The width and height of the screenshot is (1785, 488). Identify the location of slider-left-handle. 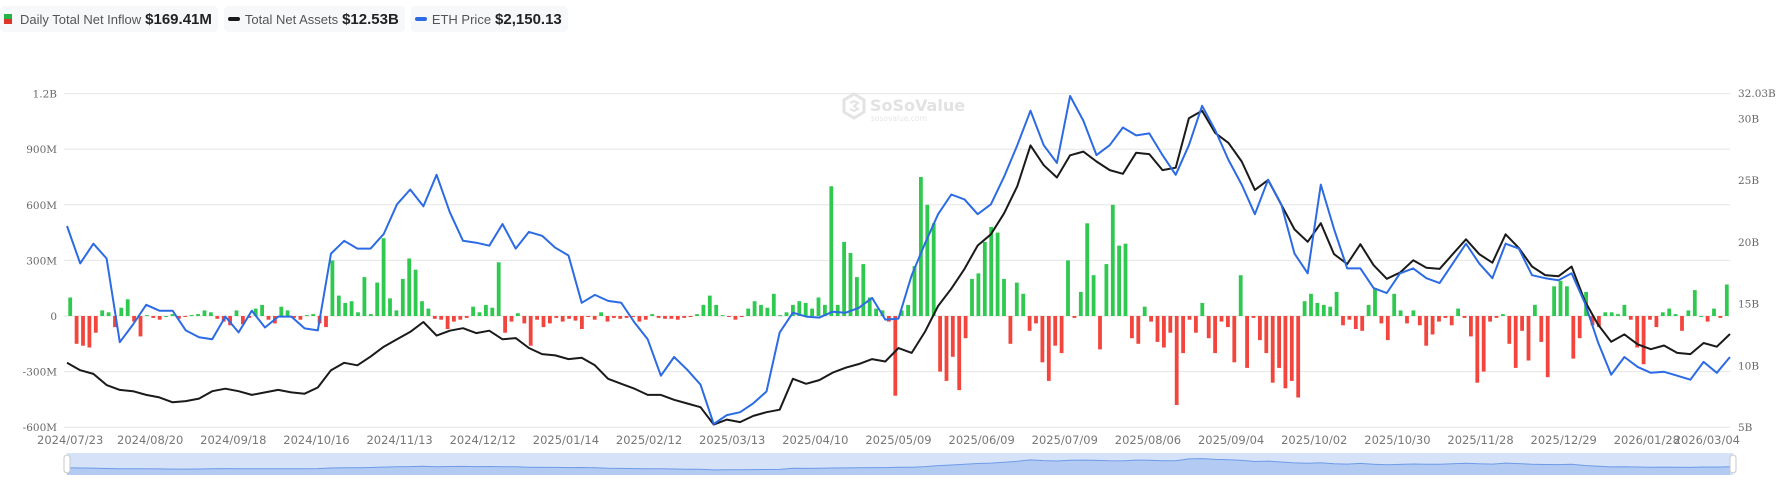
(67, 464).